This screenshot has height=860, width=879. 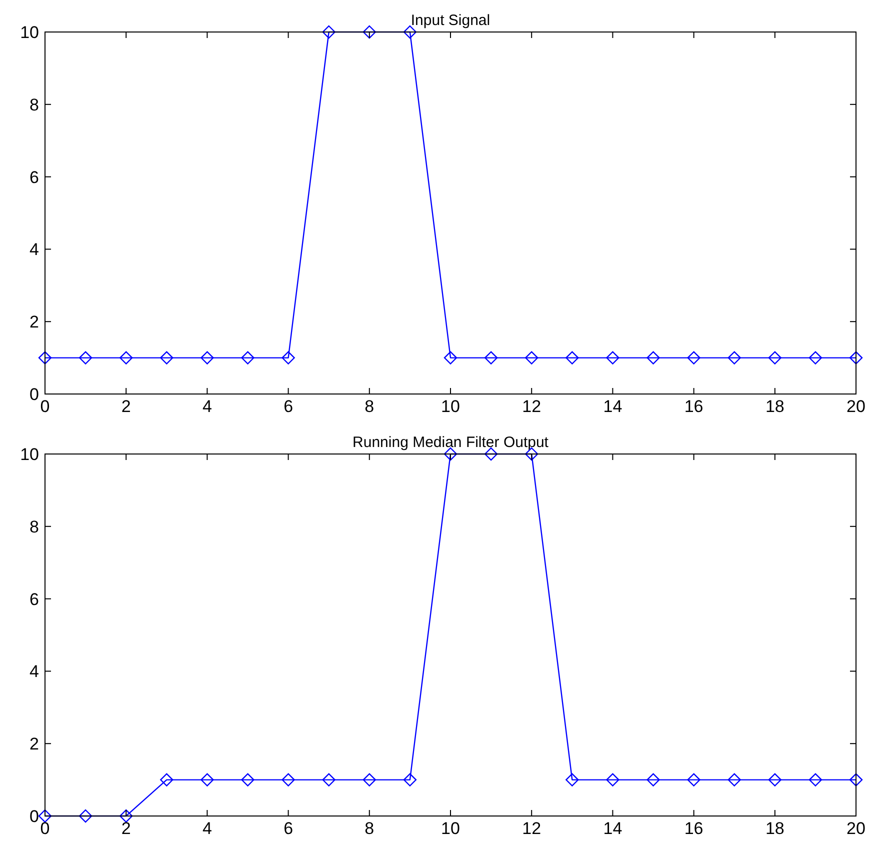 What do you see at coordinates (450, 20) in the screenshot?
I see `chart-title: Input Signal` at bounding box center [450, 20].